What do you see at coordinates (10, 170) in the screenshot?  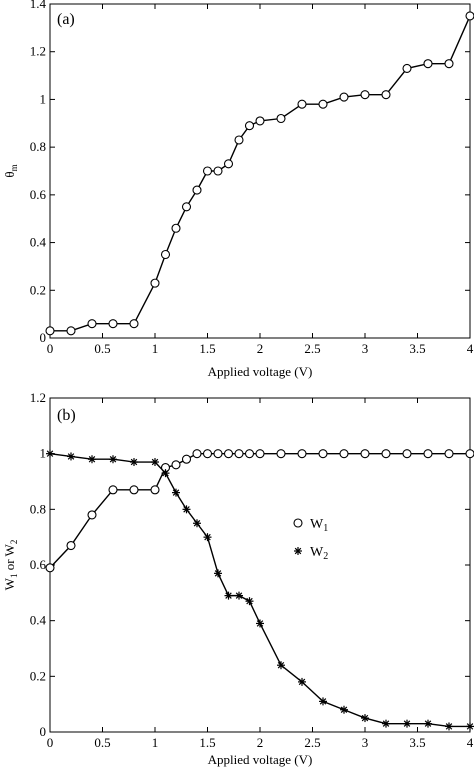 I see `y-axis-title-a: θm` at bounding box center [10, 170].